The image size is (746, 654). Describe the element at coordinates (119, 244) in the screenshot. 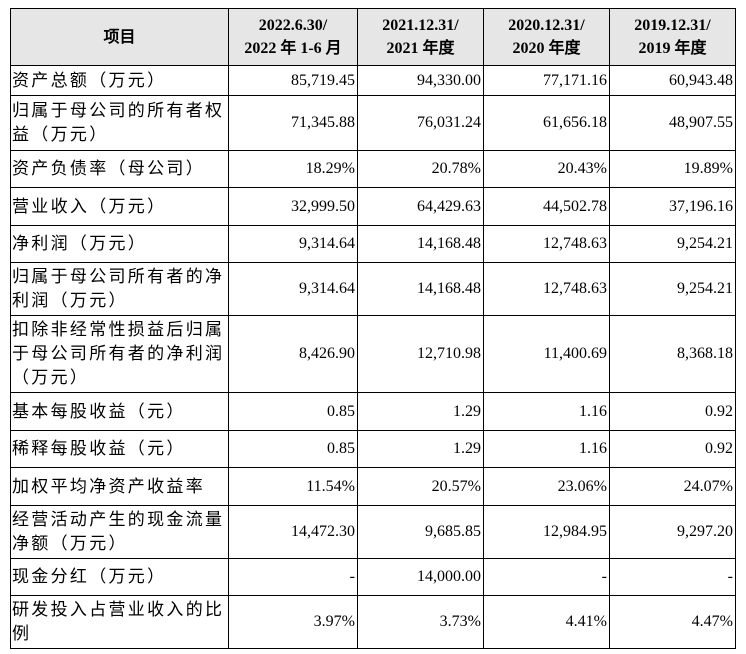

I see `row-label: 净利润（万元）` at that location.